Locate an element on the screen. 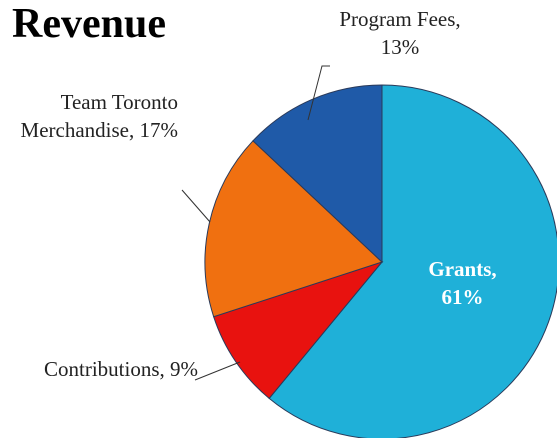 Image resolution: width=557 pixels, height=438 pixels. data-label: Team Toronto Merchandise, 17% is located at coordinates (99, 116).